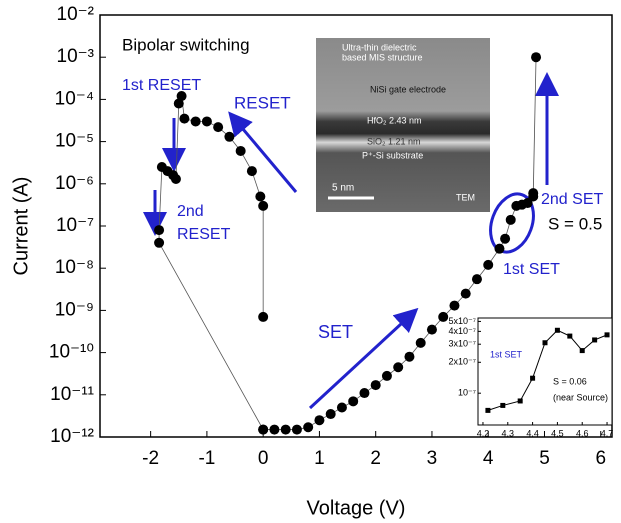 Image resolution: width=621 pixels, height=523 pixels. What do you see at coordinates (74, 141) in the screenshot?
I see `y-tick-label: 10⁻⁵` at bounding box center [74, 141].